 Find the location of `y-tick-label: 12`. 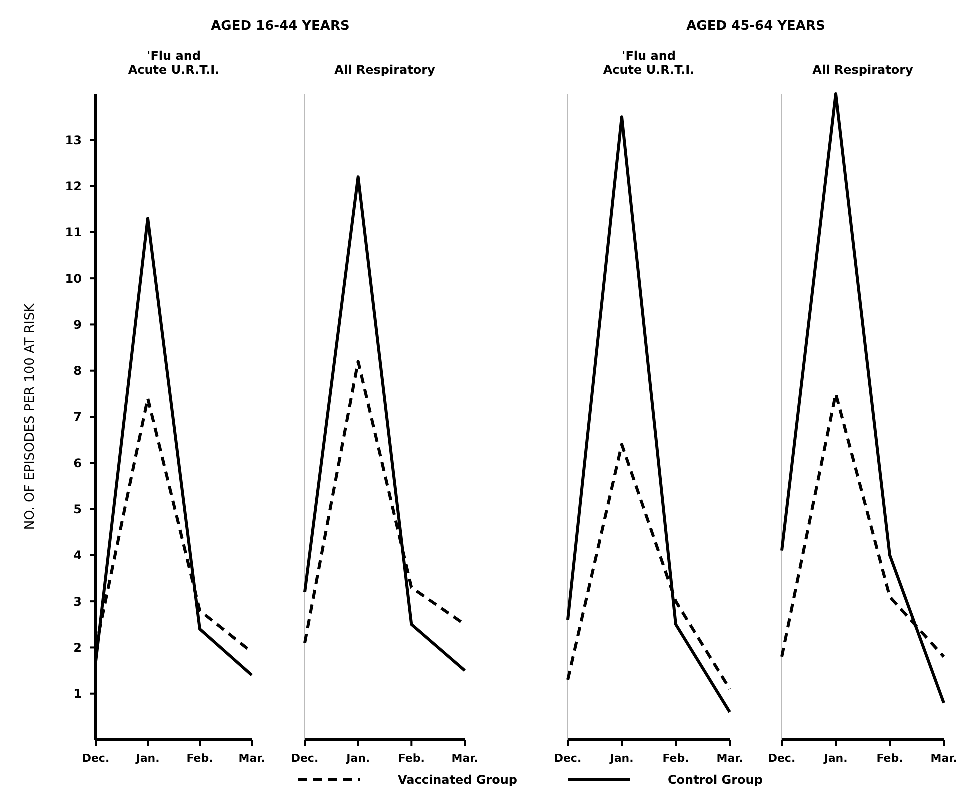

y-tick-label: 12 is located at coordinates (73, 186).